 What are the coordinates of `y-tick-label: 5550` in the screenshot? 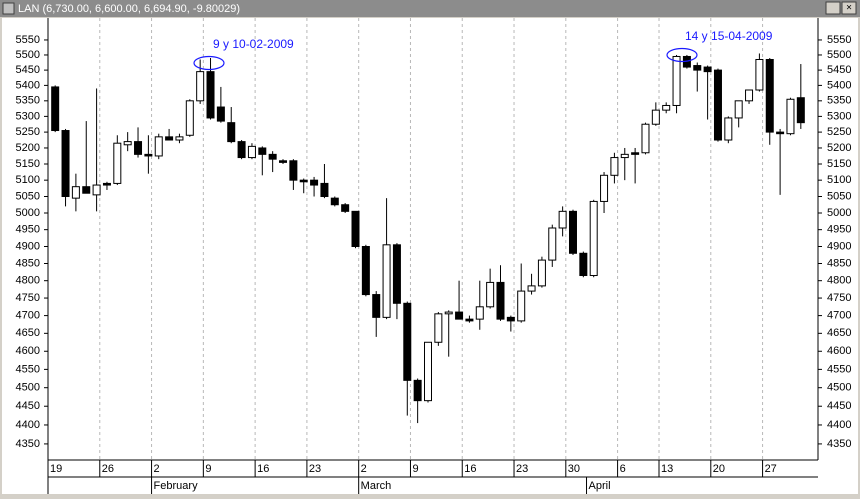 It's located at (839, 40).